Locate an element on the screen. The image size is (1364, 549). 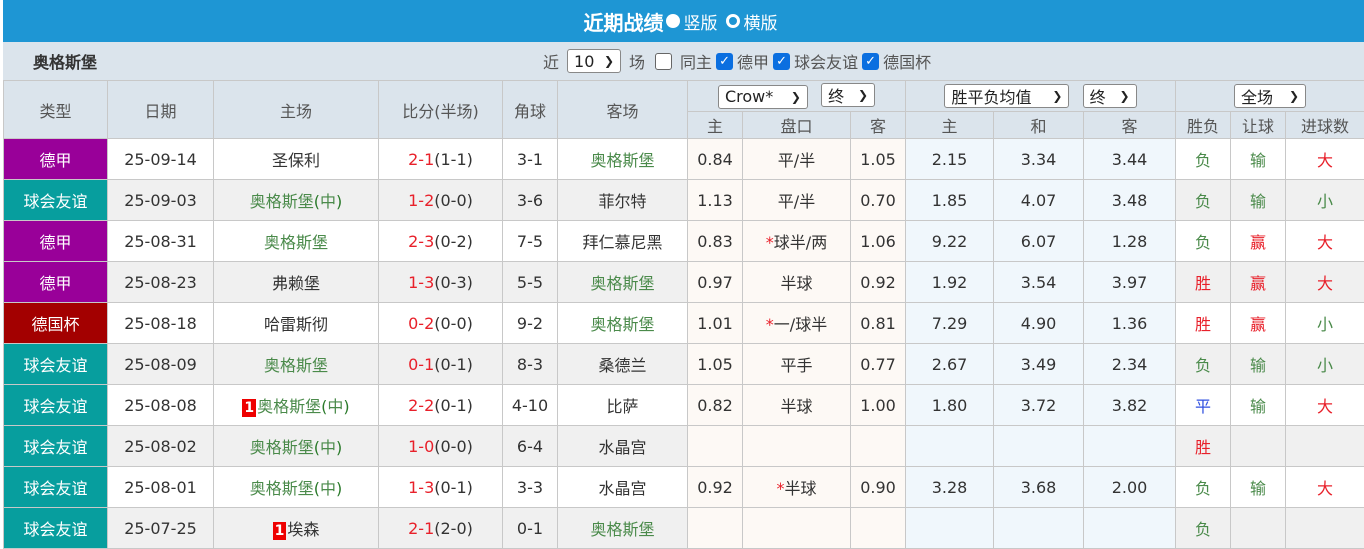
star-marker: * is located at coordinates (770, 242).